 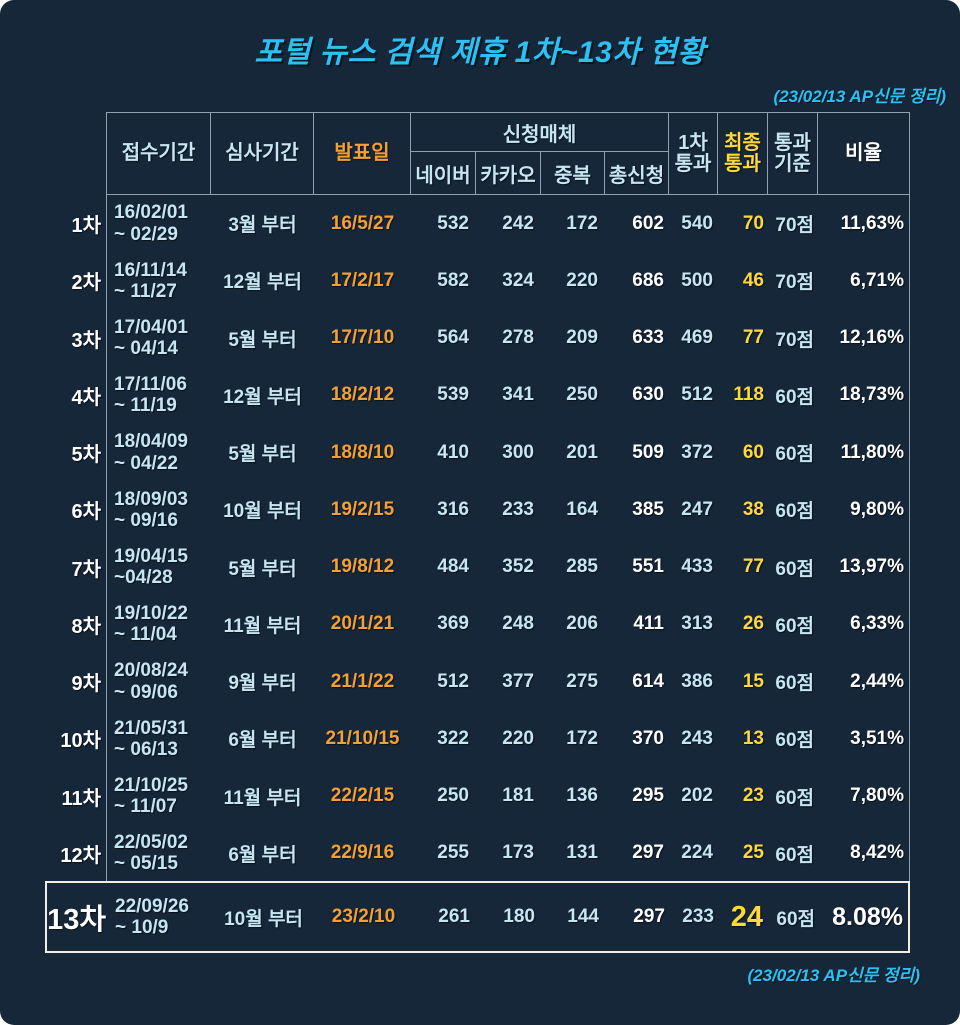 What do you see at coordinates (753, 338) in the screenshot?
I see `final-pass-count: 77` at bounding box center [753, 338].